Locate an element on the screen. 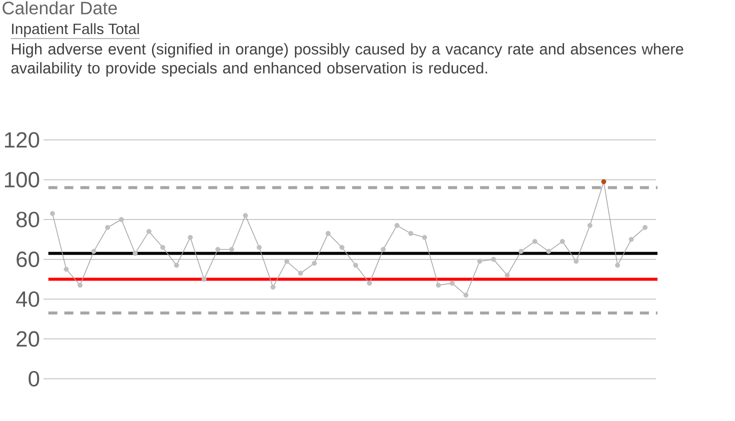  y-tick-label: 20 is located at coordinates (28, 339).